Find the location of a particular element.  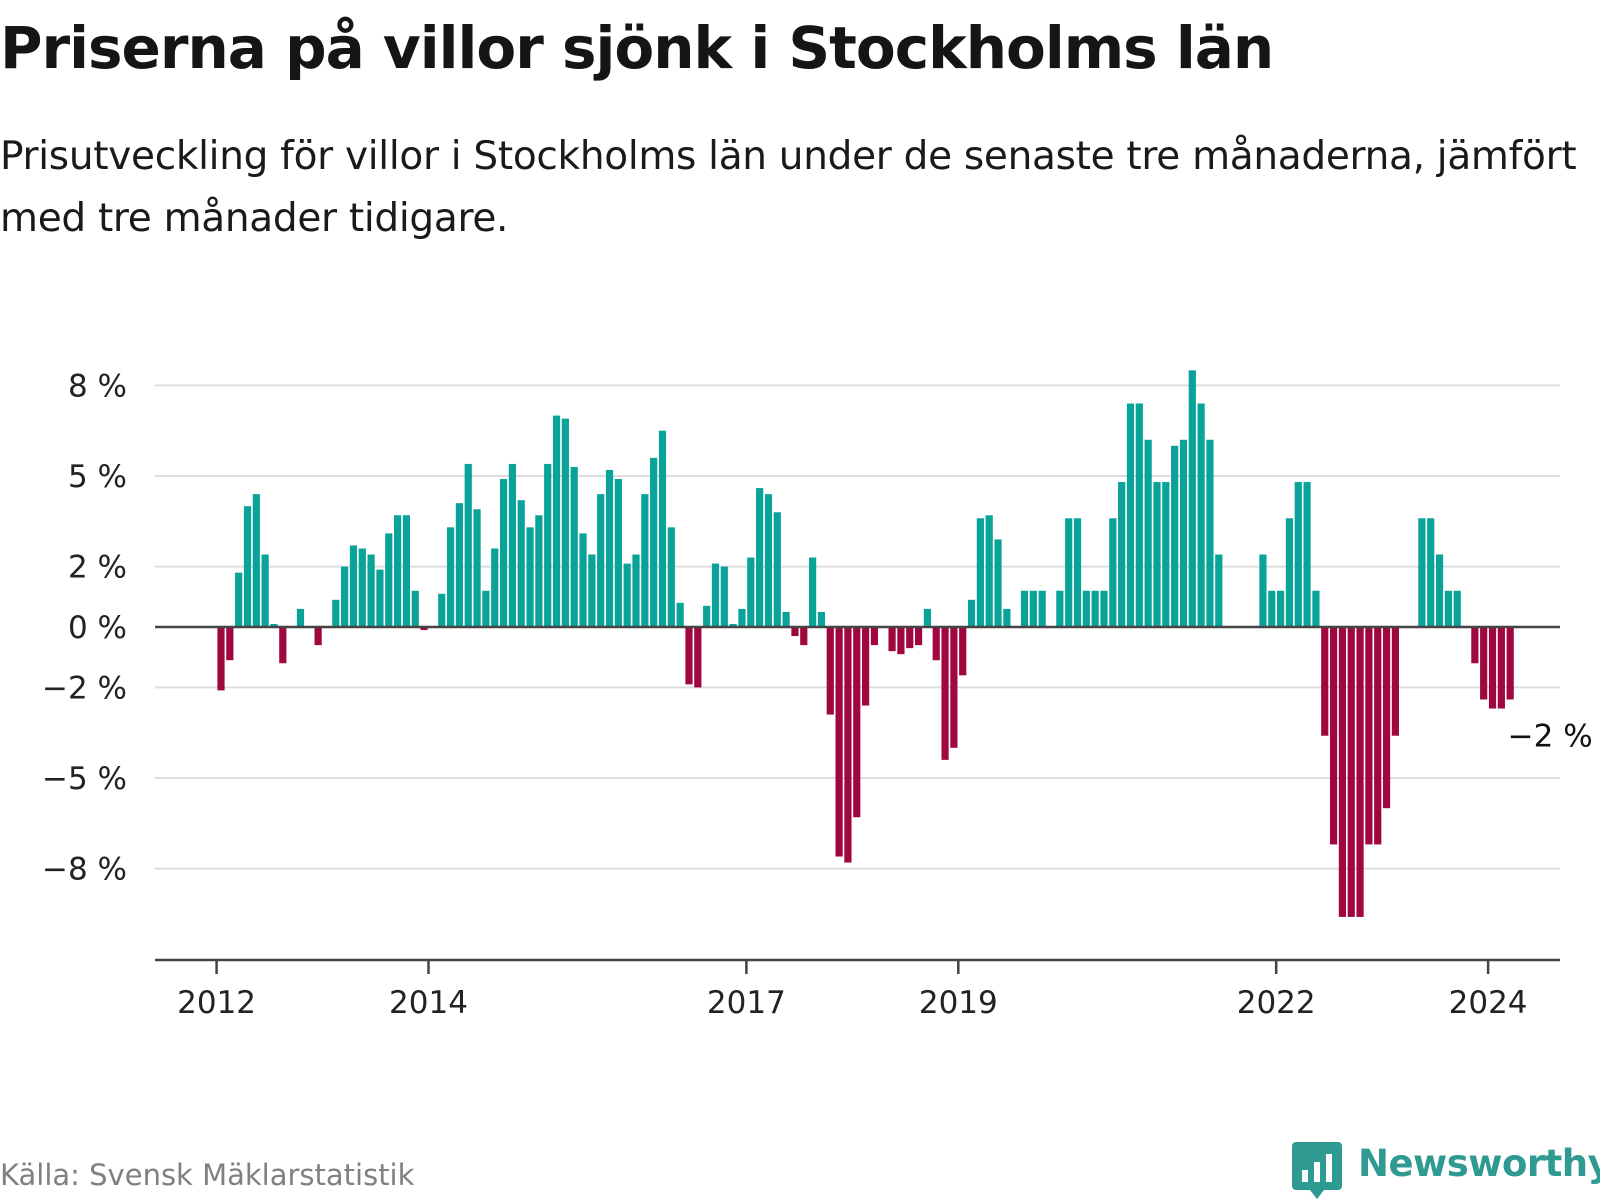

source-note: Källa: Svensk Mäklarstatistik is located at coordinates (207, 1175).